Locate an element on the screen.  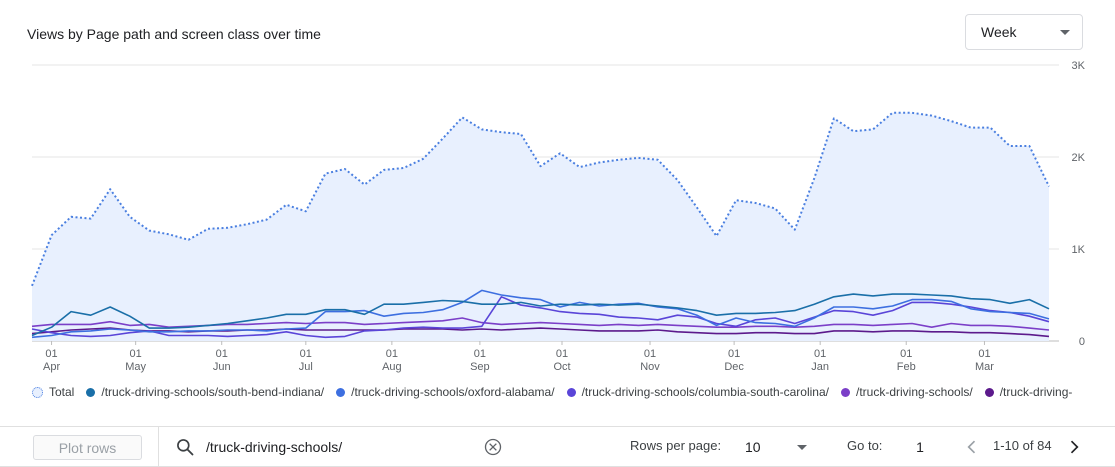
plot-rows-button: Plot rows is located at coordinates (87, 447).